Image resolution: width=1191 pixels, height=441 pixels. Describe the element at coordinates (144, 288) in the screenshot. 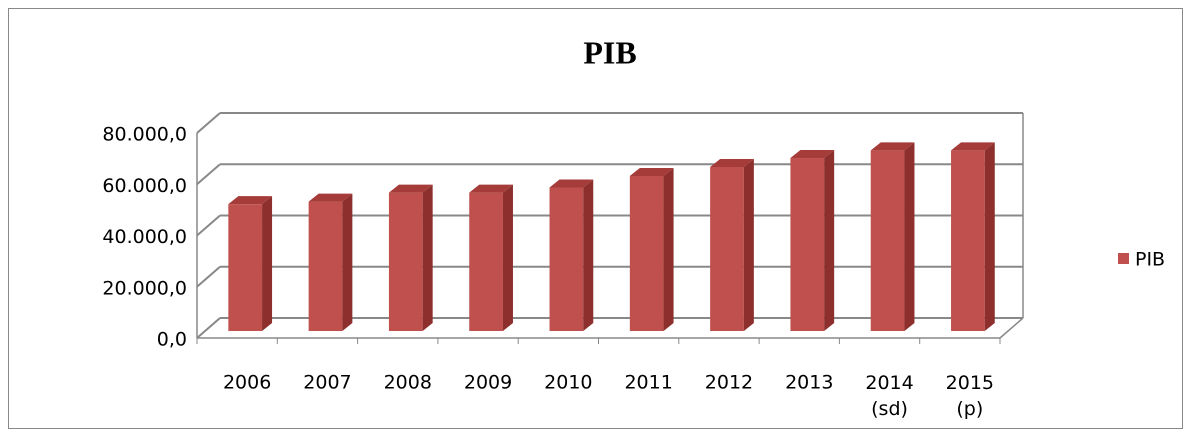

I see `y-tick-label: 20.000,0` at that location.